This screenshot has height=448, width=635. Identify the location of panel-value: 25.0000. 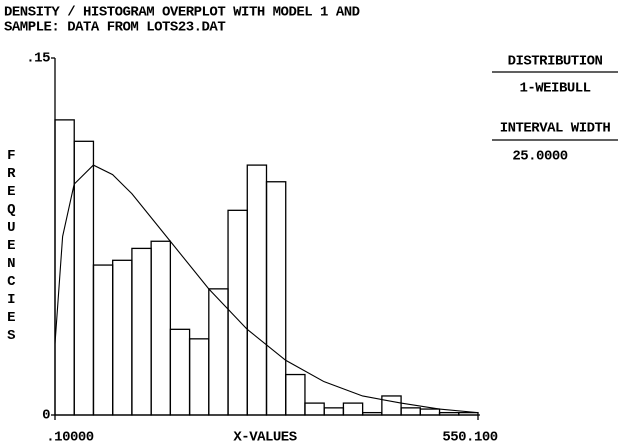
(539, 157).